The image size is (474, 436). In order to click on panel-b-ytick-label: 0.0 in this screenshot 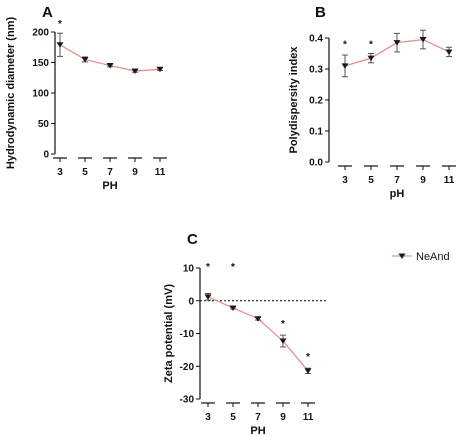, I will do `click(316, 163)`.